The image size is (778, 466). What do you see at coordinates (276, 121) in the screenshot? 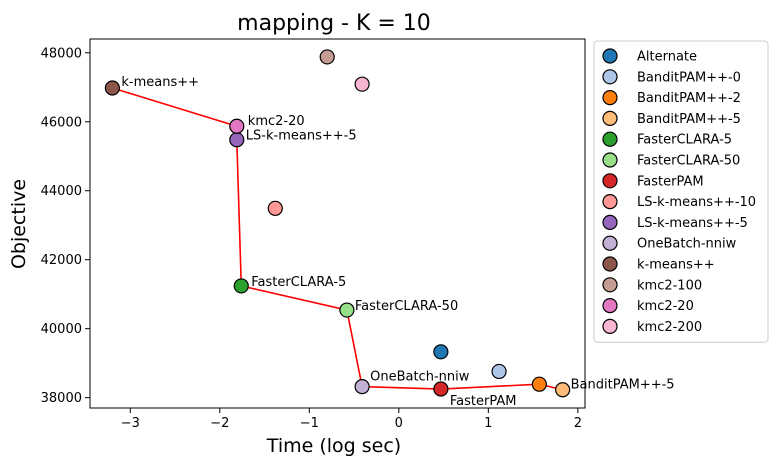
I see `annotation-kmc2-20: kmc2-20` at bounding box center [276, 121].